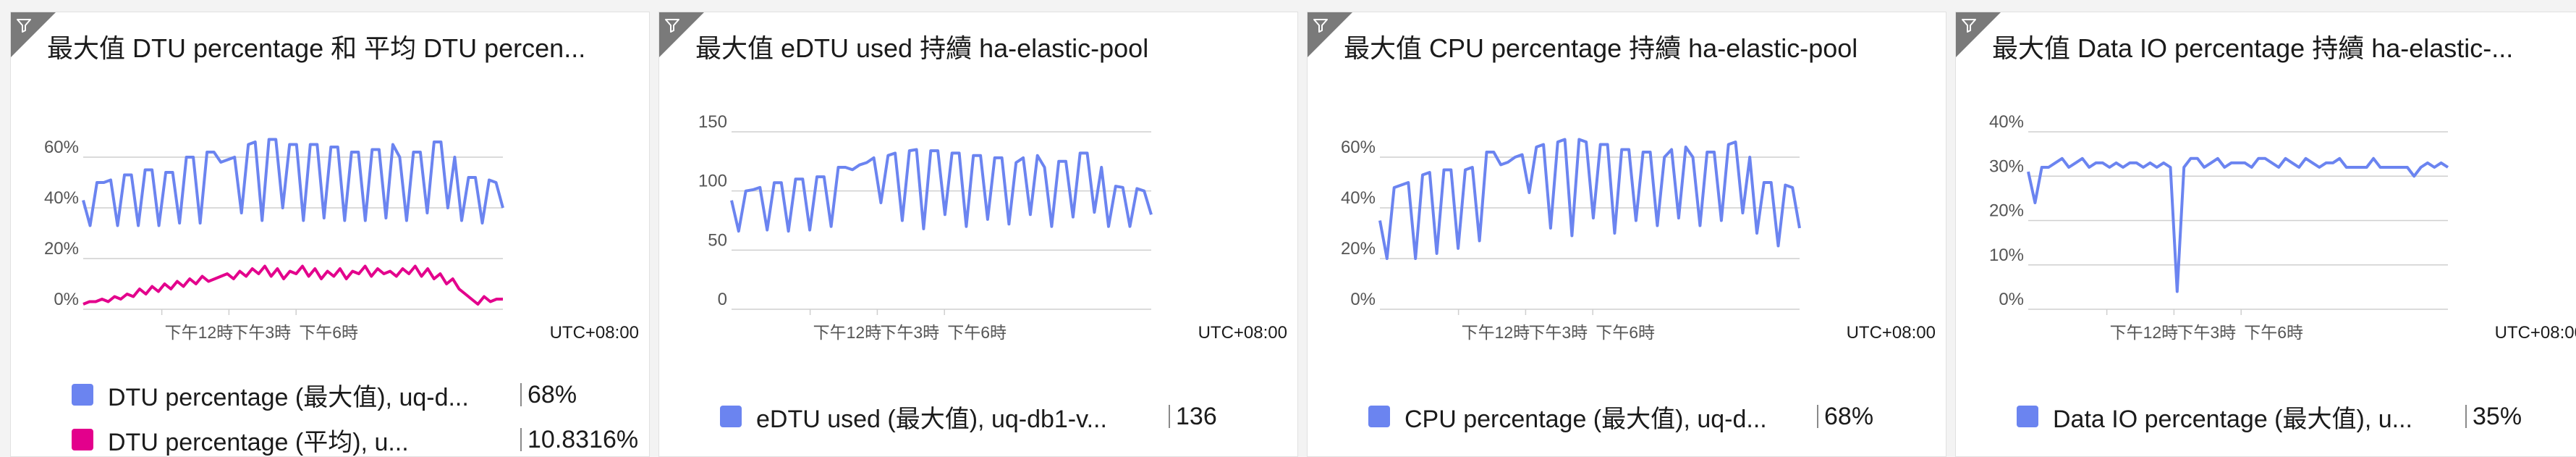 This screenshot has height=457, width=2576. Describe the element at coordinates (2006, 255) in the screenshot. I see `y-tick-label: 10%` at that location.